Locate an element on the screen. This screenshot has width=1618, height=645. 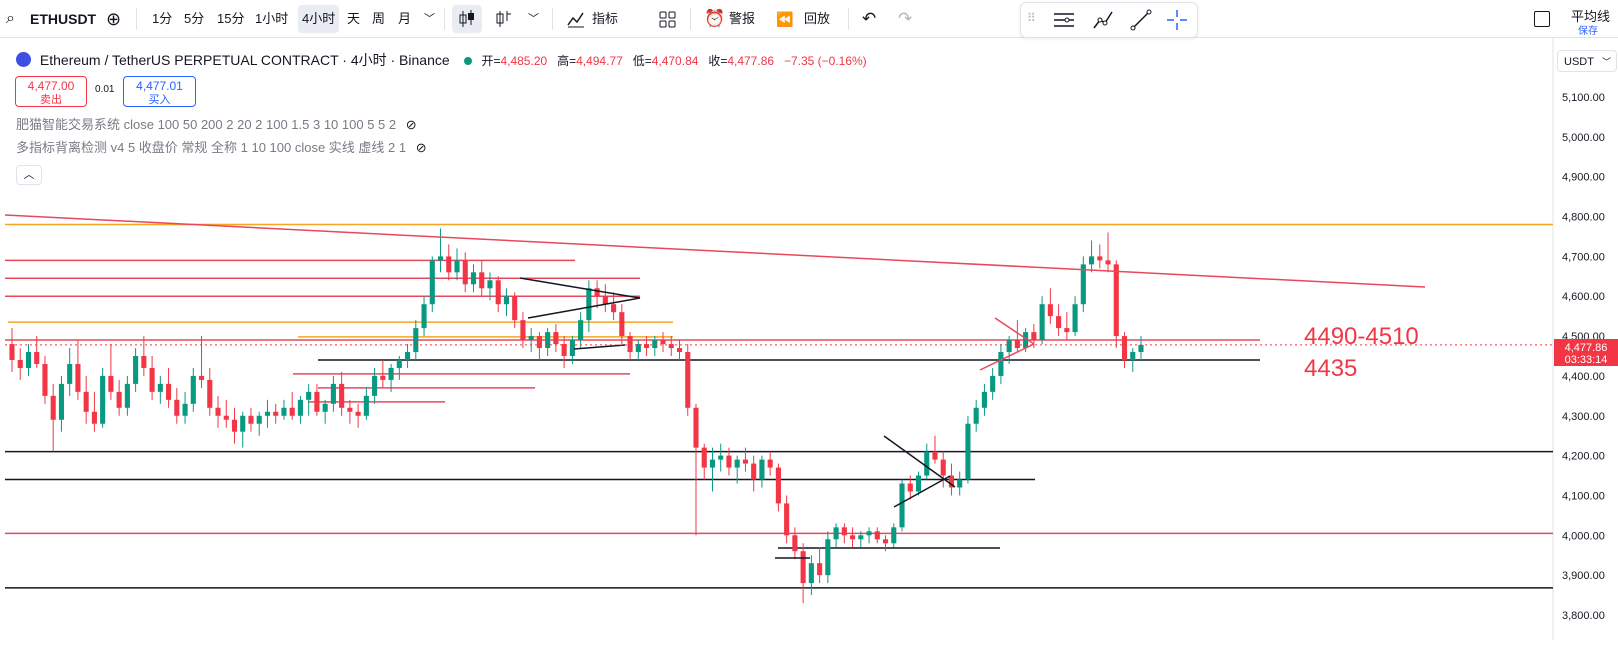
high-value: 4,494.77 is located at coordinates (599, 61).